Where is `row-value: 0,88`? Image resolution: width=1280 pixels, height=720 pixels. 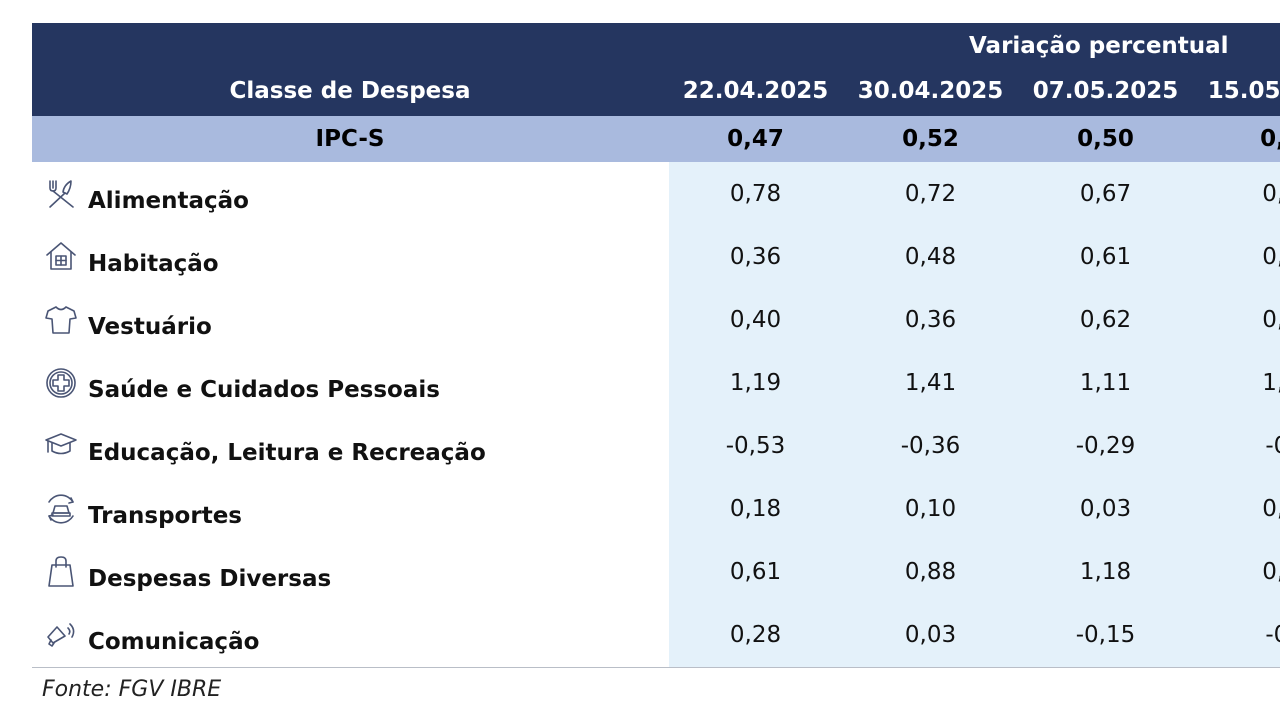
row-value: 0,88 is located at coordinates (930, 572).